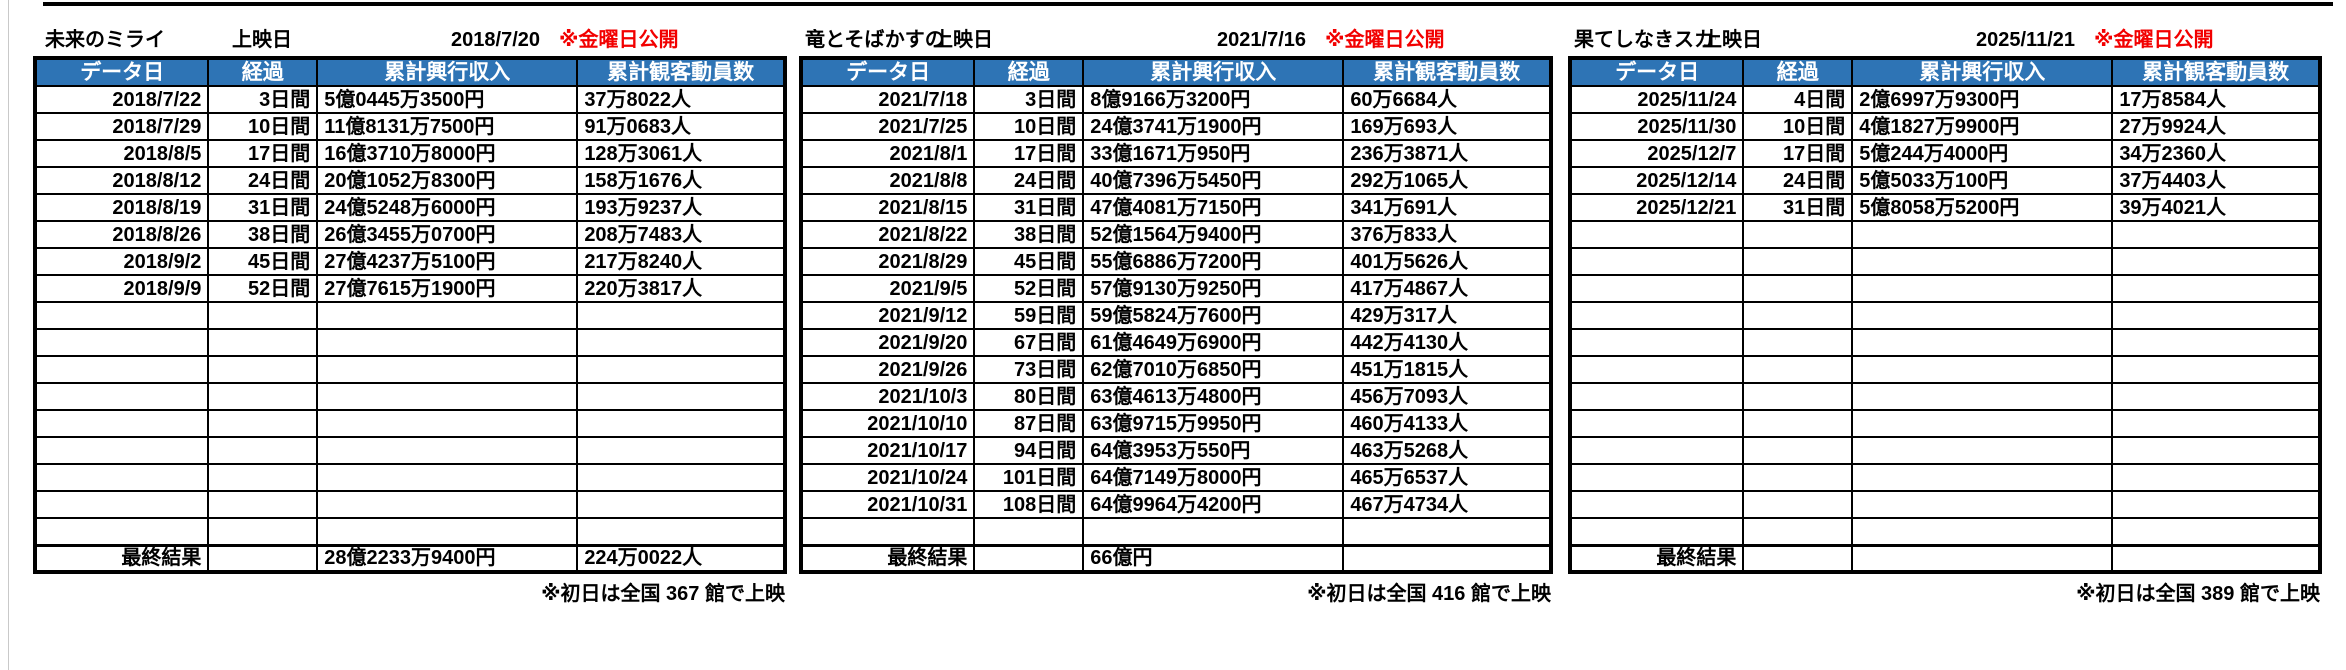 This screenshot has width=2346, height=670. I want to click on opening-theater-count-note: ※初日は全国 367 館で上映, so click(663, 594).